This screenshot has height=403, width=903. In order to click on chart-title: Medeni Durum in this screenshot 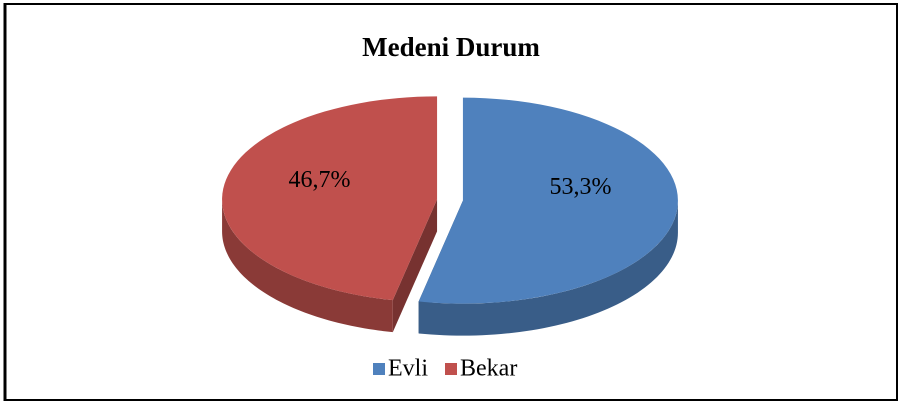, I will do `click(451, 47)`.